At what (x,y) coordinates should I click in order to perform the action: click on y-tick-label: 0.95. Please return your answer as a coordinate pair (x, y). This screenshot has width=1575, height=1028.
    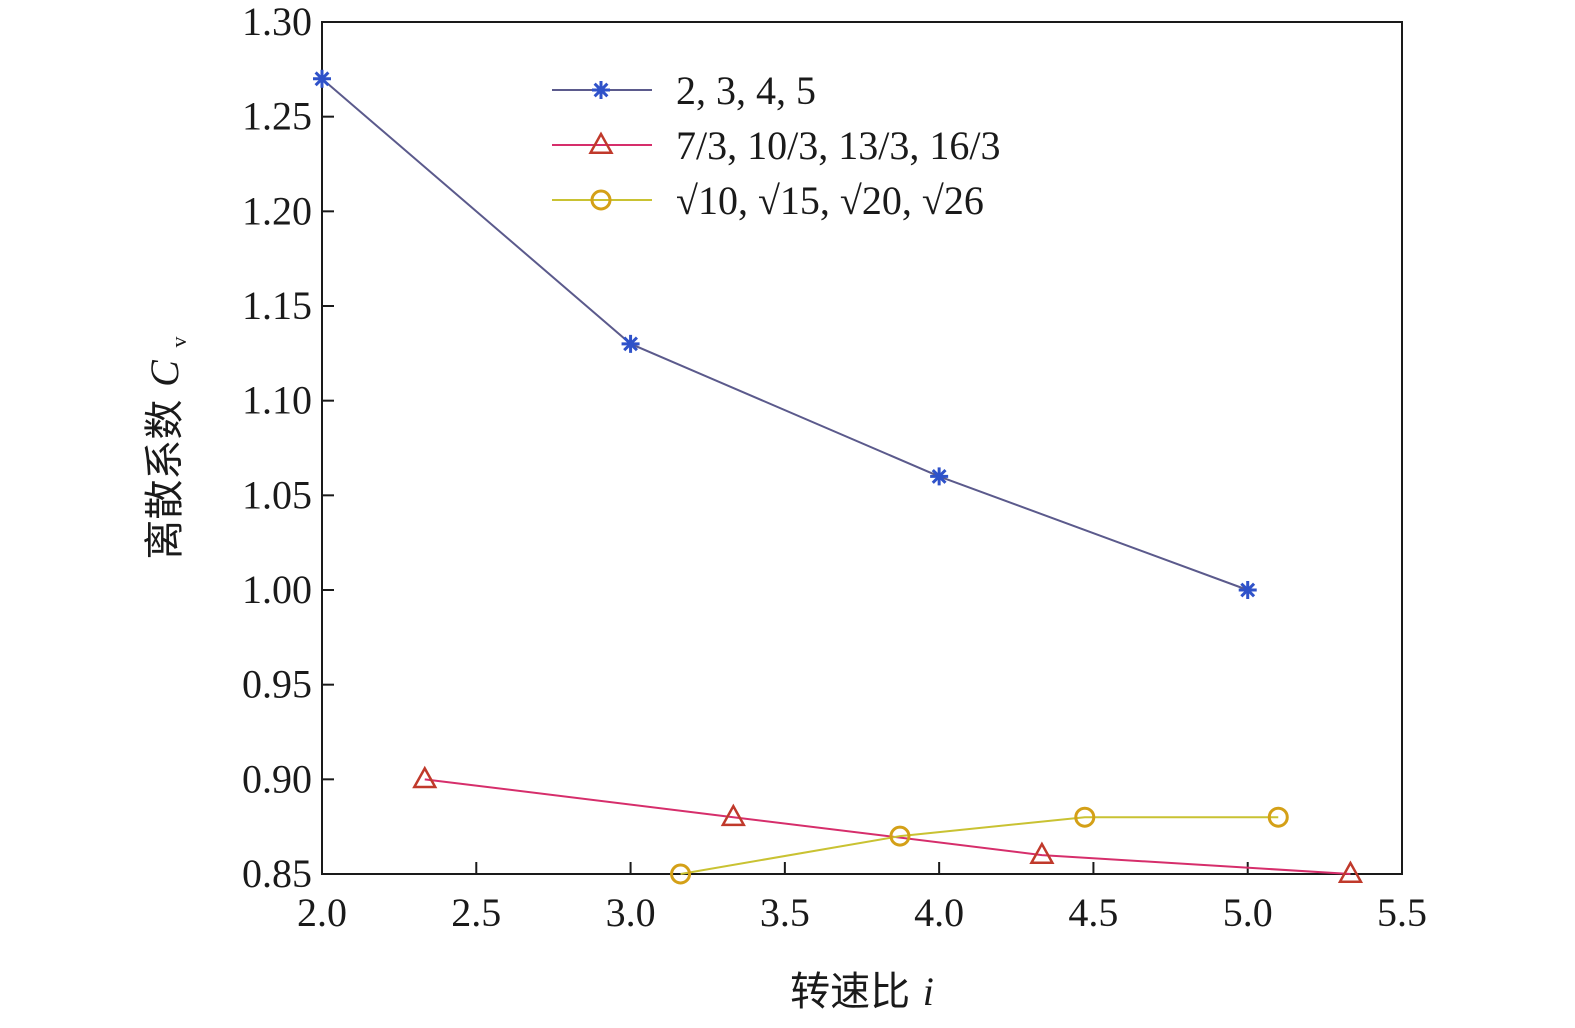
    Looking at the image, I should click on (277, 684).